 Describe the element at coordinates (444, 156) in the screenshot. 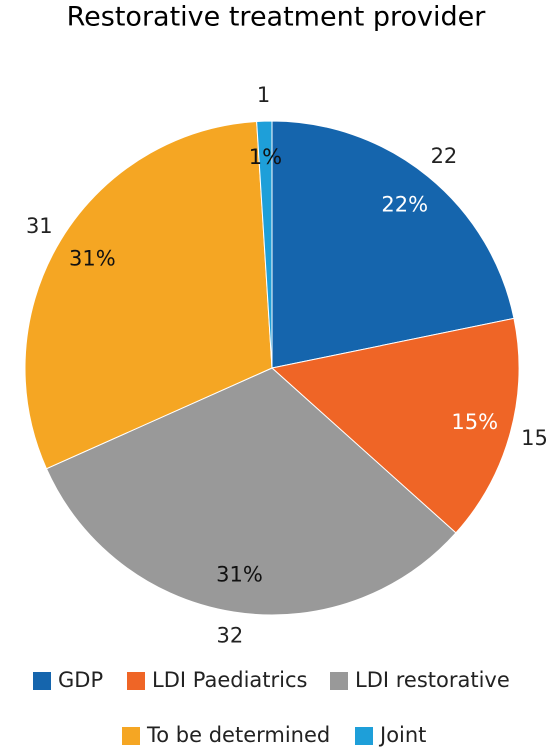

I see `value-label: 22` at that location.